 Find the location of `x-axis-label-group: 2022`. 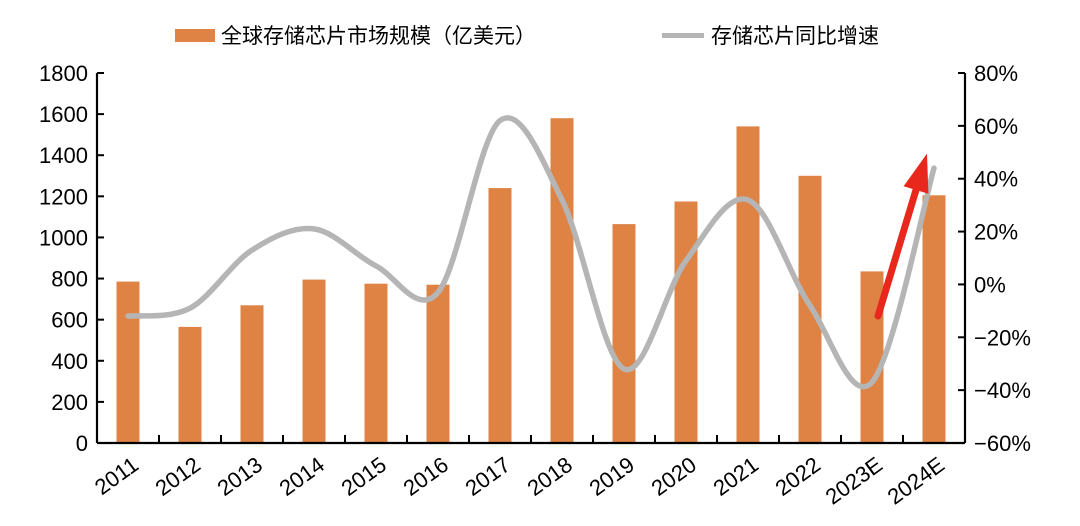

x-axis-label-group: 2022 is located at coordinates (798, 476).